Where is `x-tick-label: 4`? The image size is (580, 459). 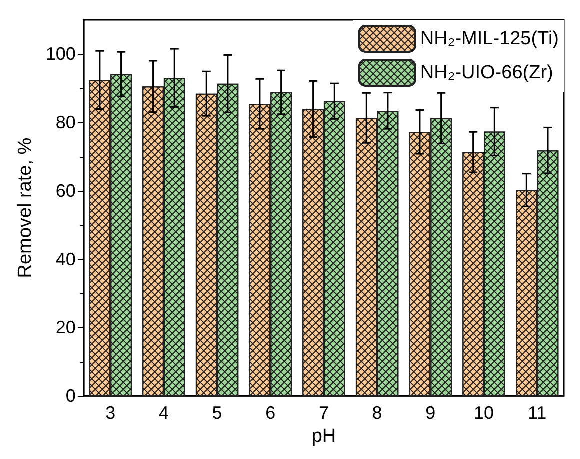
x-tick-label: 4 is located at coordinates (163, 413).